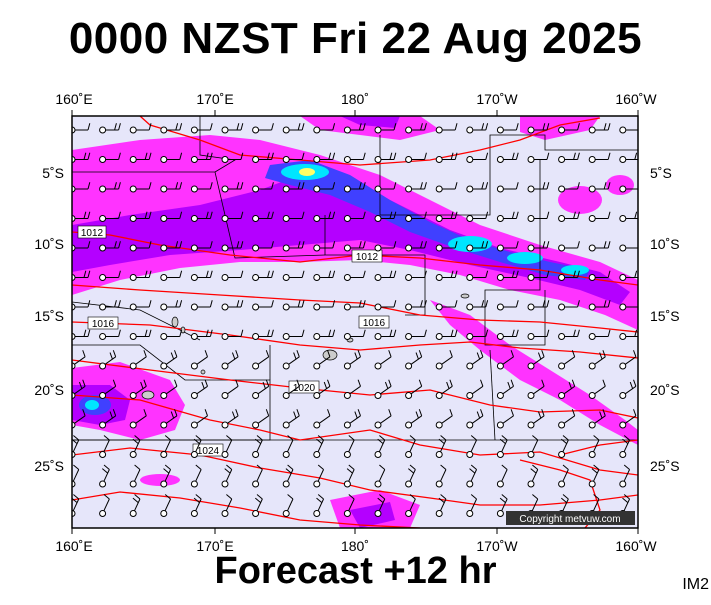 This screenshot has height=605, width=711. I want to click on lat-label: 15˚S, so click(49, 316).